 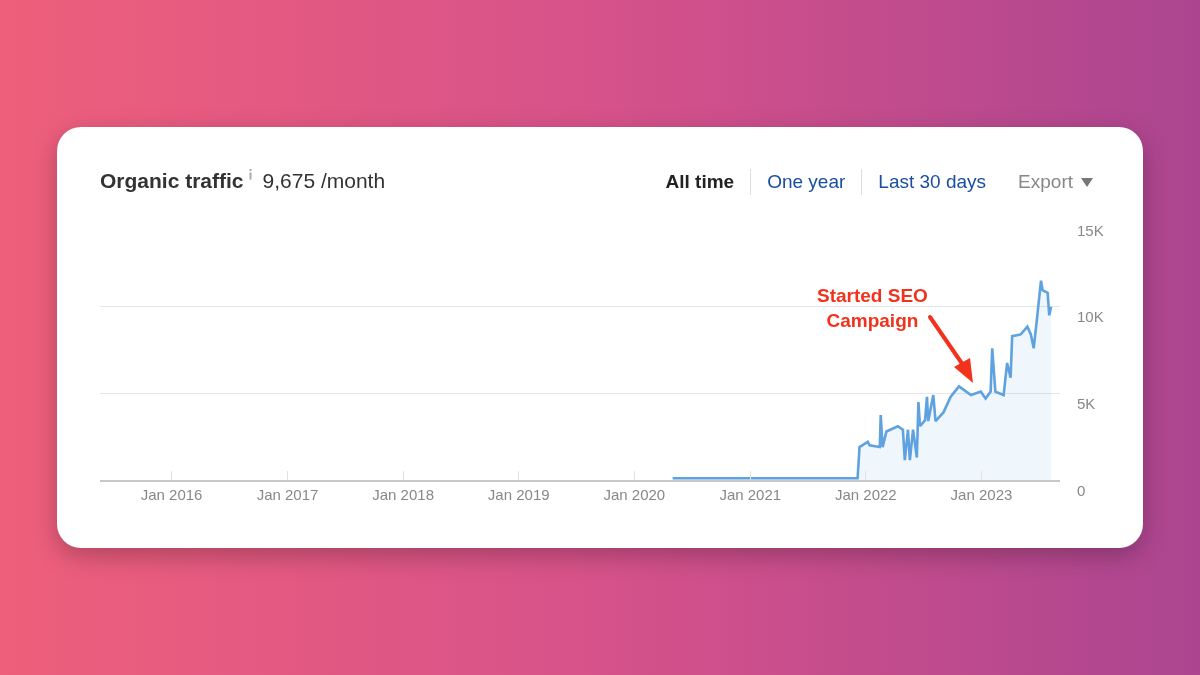 What do you see at coordinates (1086, 404) in the screenshot?
I see `y-tick-label: 5K` at bounding box center [1086, 404].